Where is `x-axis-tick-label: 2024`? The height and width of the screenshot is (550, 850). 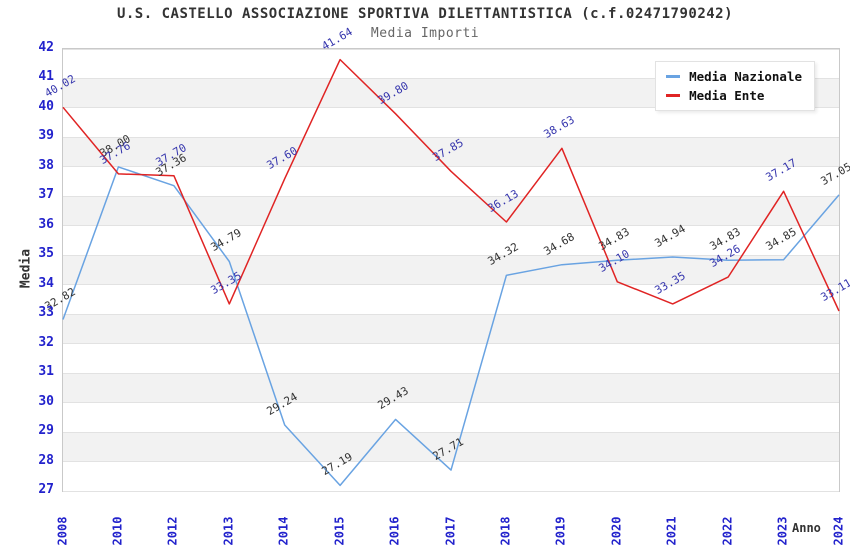 x-axis-tick-label: 2024 is located at coordinates (838, 531).